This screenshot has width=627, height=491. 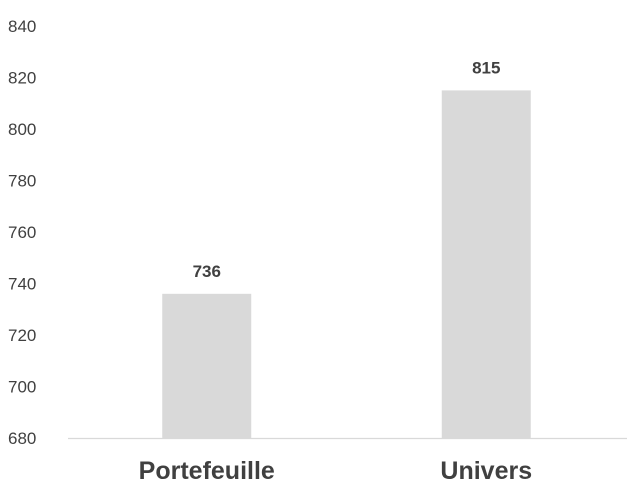 What do you see at coordinates (22, 129) in the screenshot?
I see `y-tick-label: 800` at bounding box center [22, 129].